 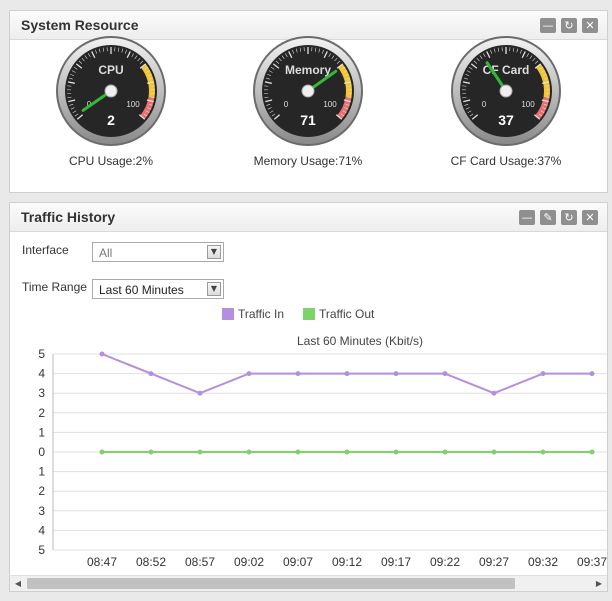 I want to click on interface-label: Interface, so click(x=45, y=250).